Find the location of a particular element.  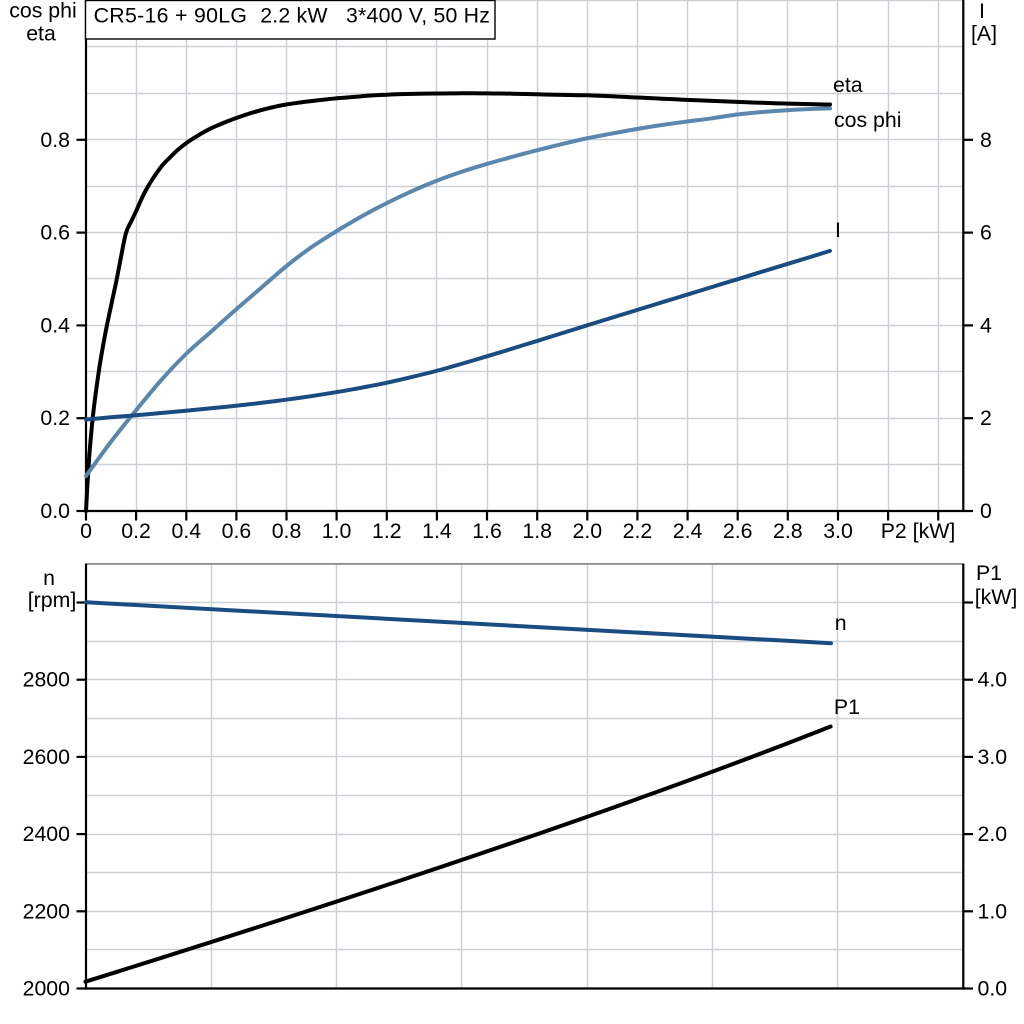

svg-text: 1.2 is located at coordinates (387, 531).